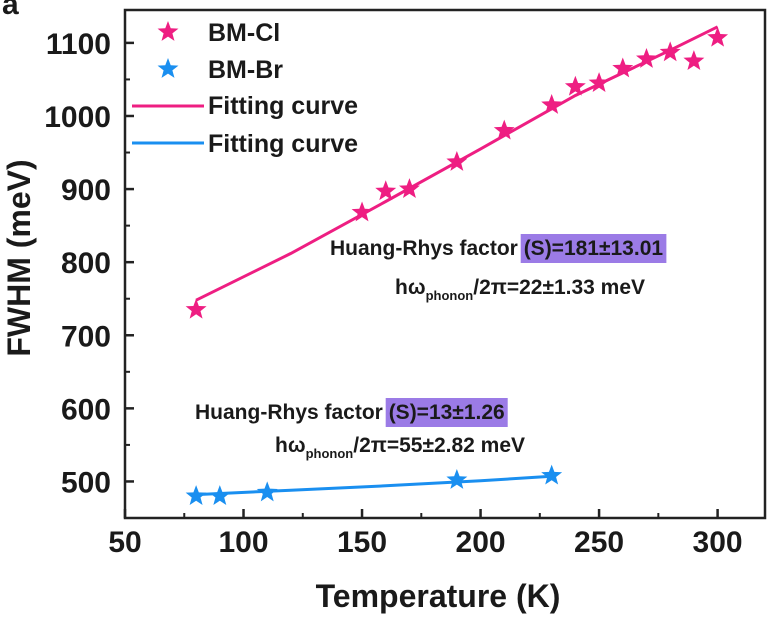 The height and width of the screenshot is (617, 773). What do you see at coordinates (243, 542) in the screenshot?
I see `x-tick-label: 100` at bounding box center [243, 542].